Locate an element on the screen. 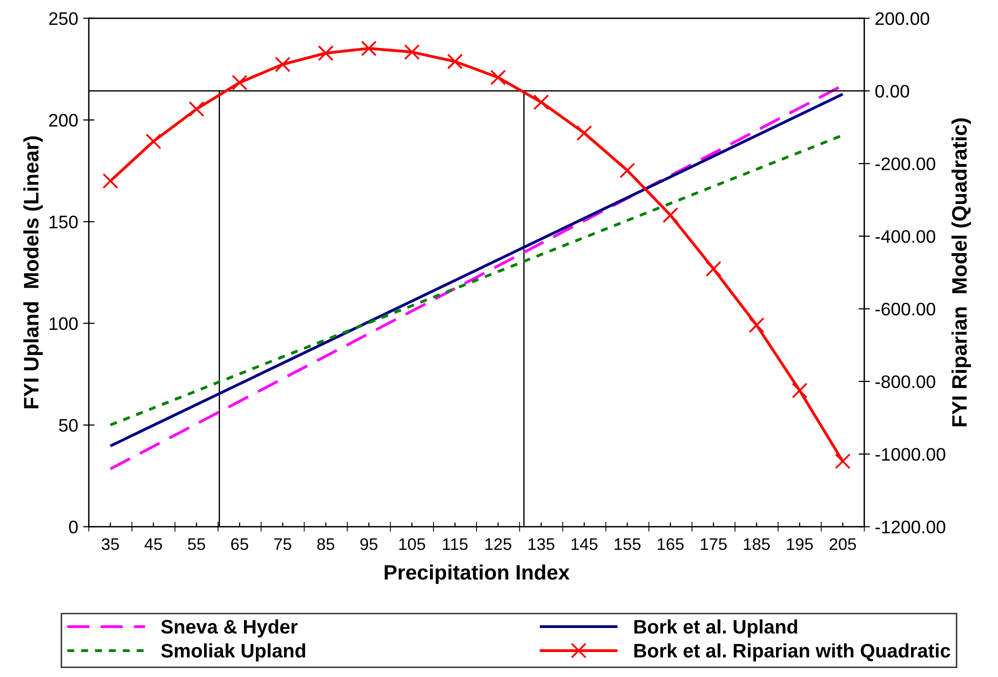 This screenshot has height=677, width=998. x-tick-label: 65 is located at coordinates (239, 544).